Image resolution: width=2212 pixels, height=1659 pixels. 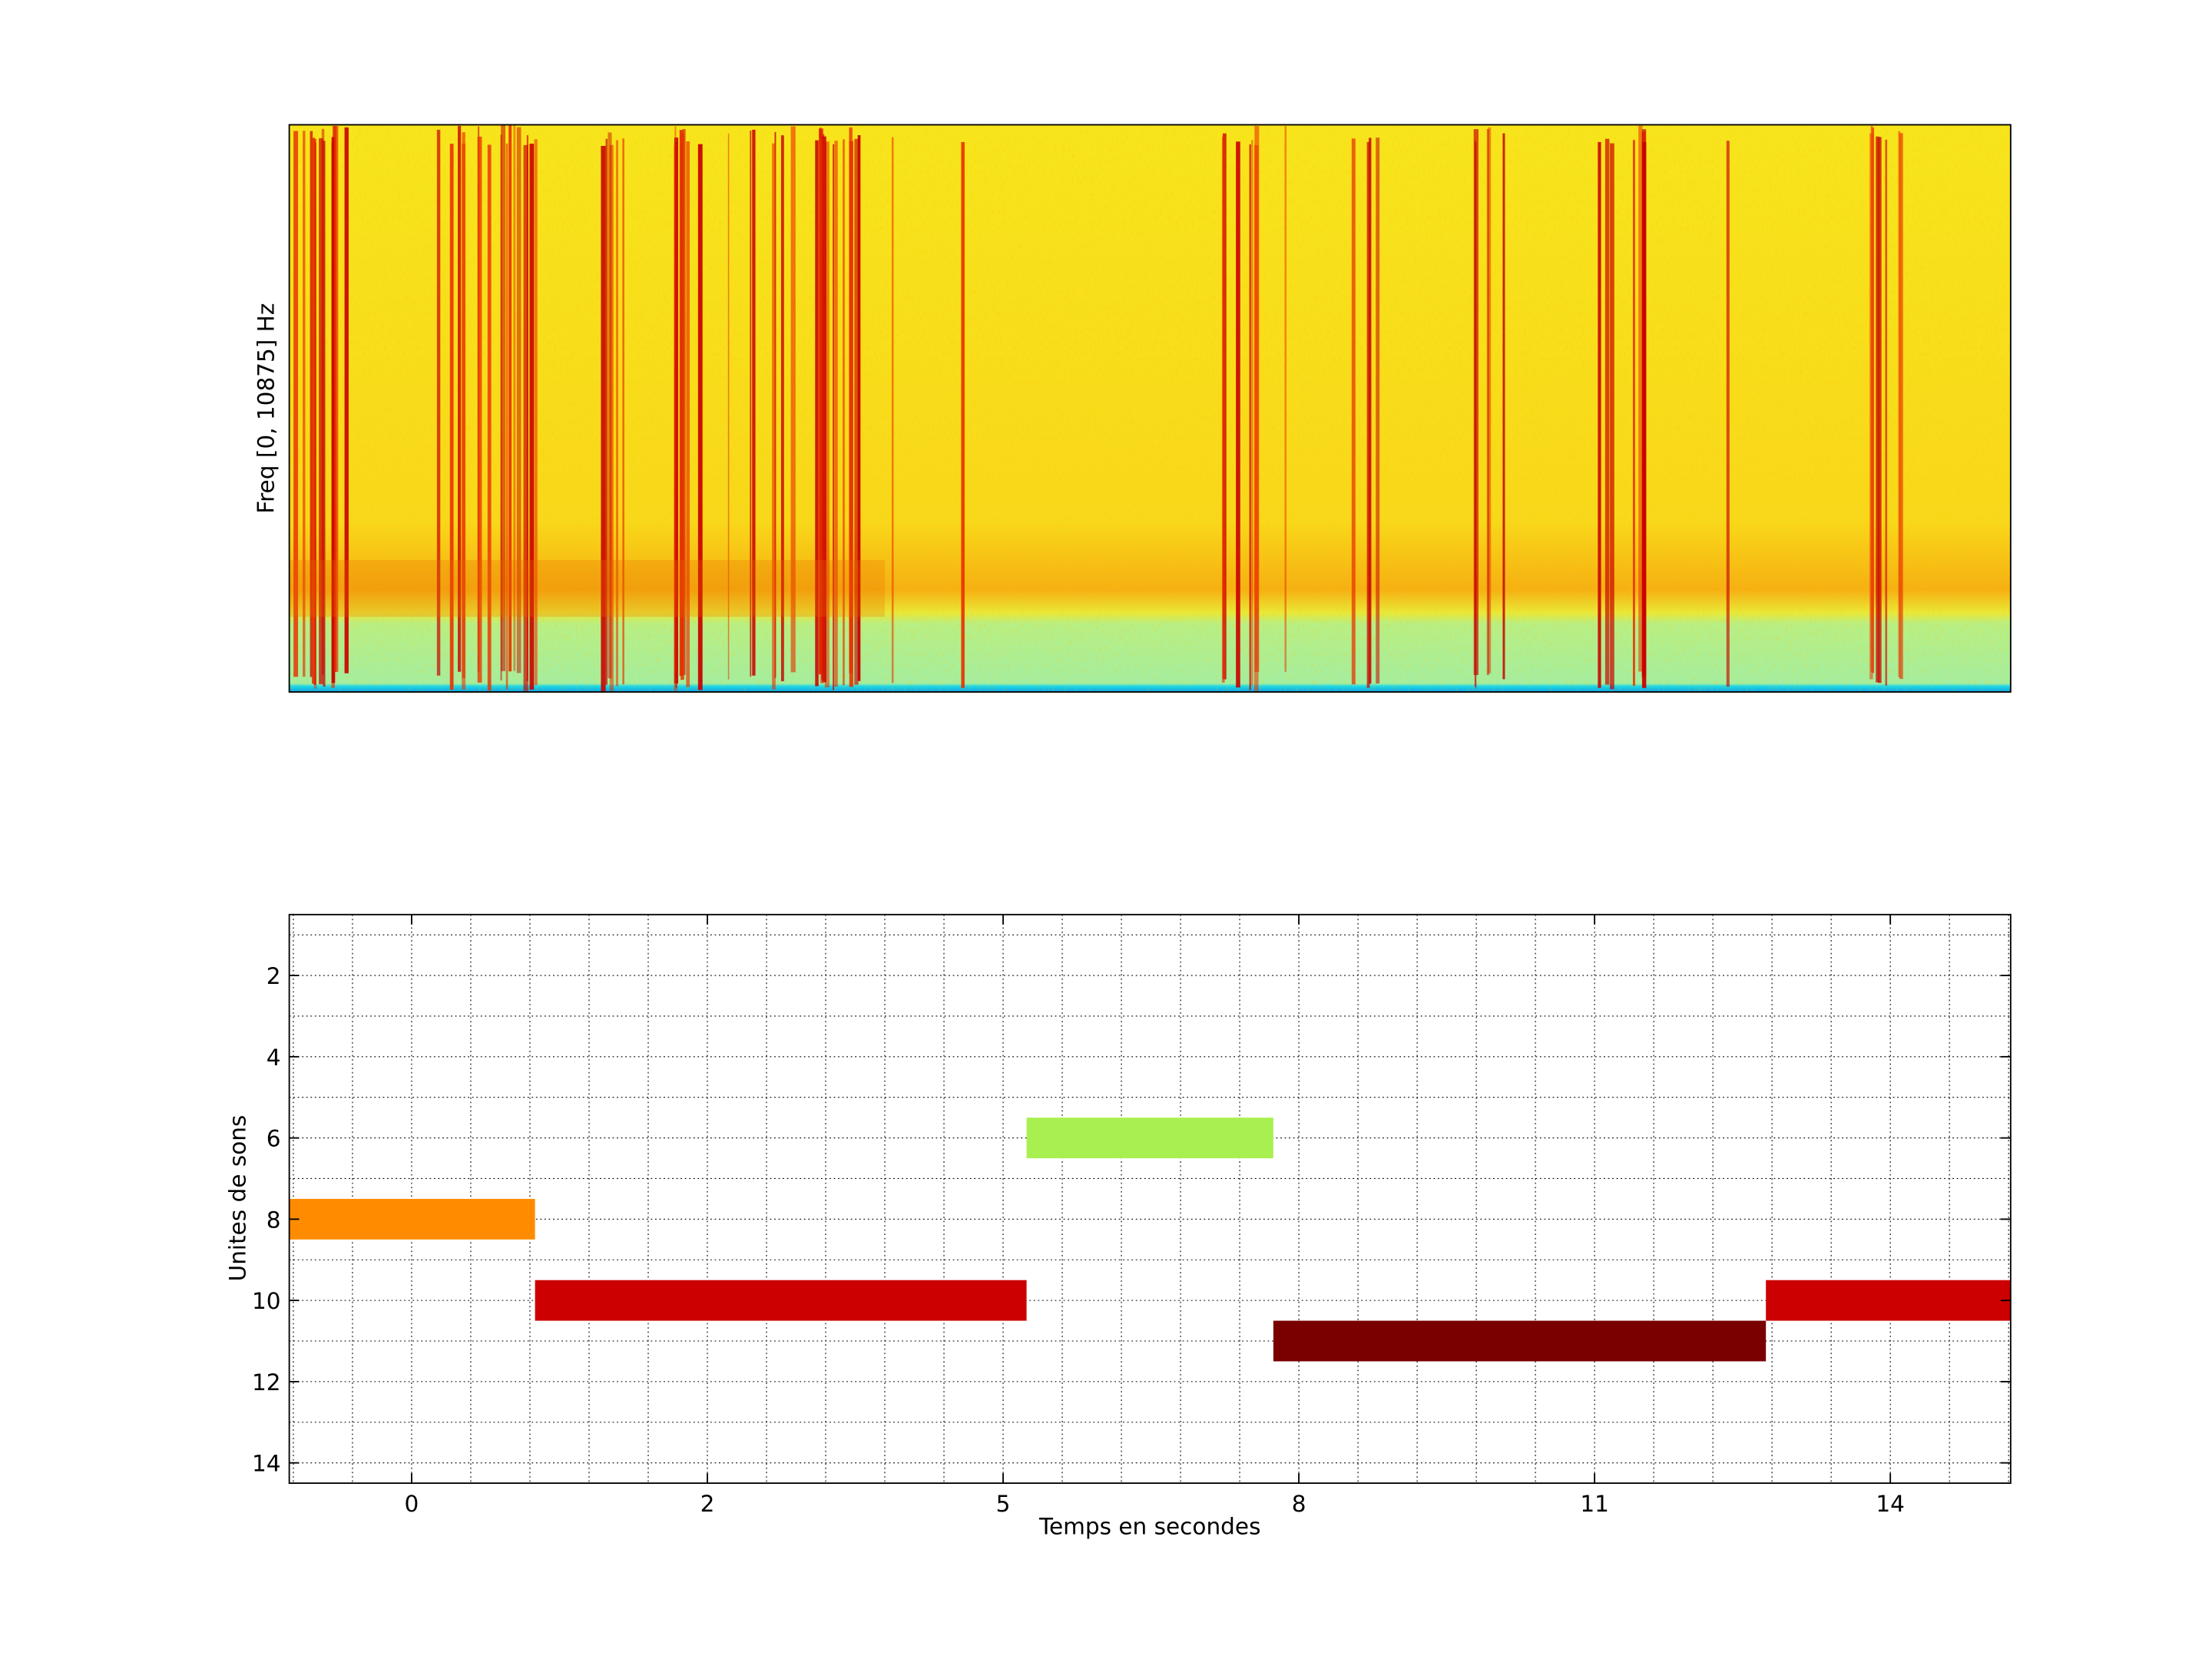 I want to click on y-axis-label: Freq [0, 10875] Hz, so click(x=266, y=409).